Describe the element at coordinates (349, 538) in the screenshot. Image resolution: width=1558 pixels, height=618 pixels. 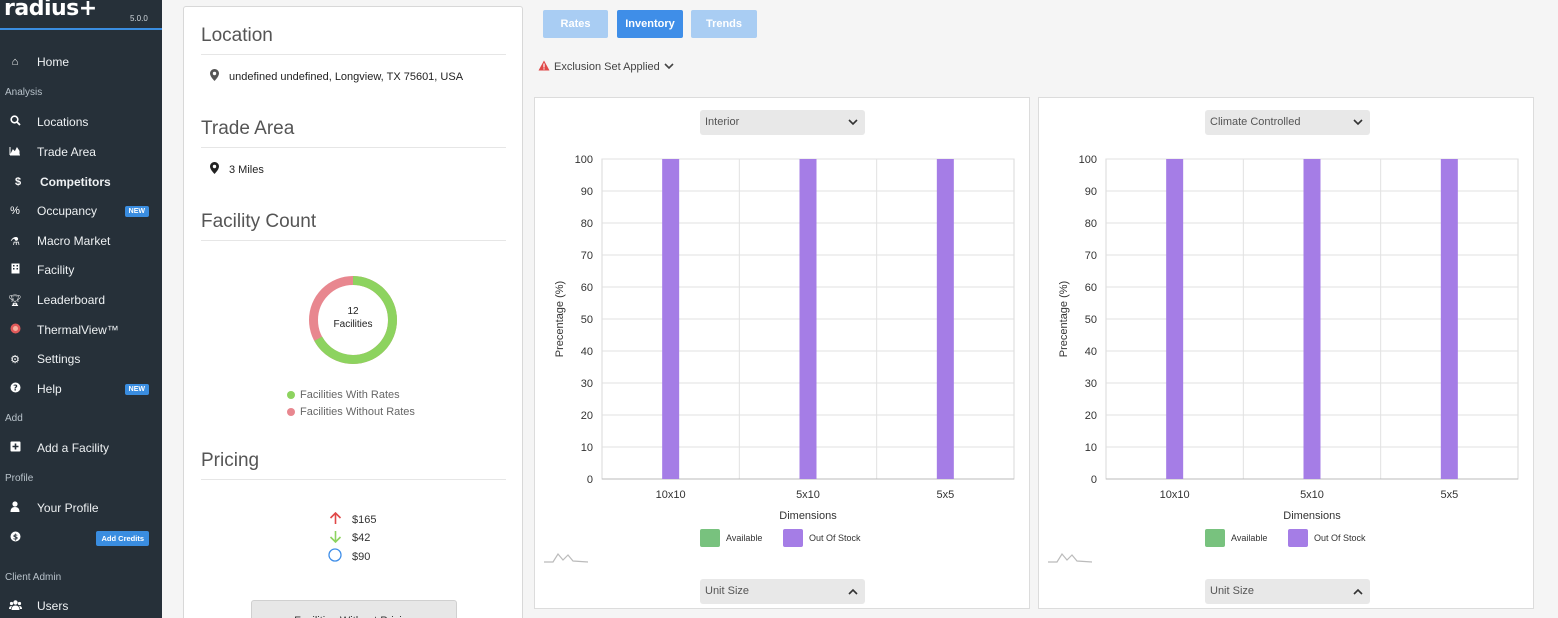
I see `price-low-row: $42` at that location.